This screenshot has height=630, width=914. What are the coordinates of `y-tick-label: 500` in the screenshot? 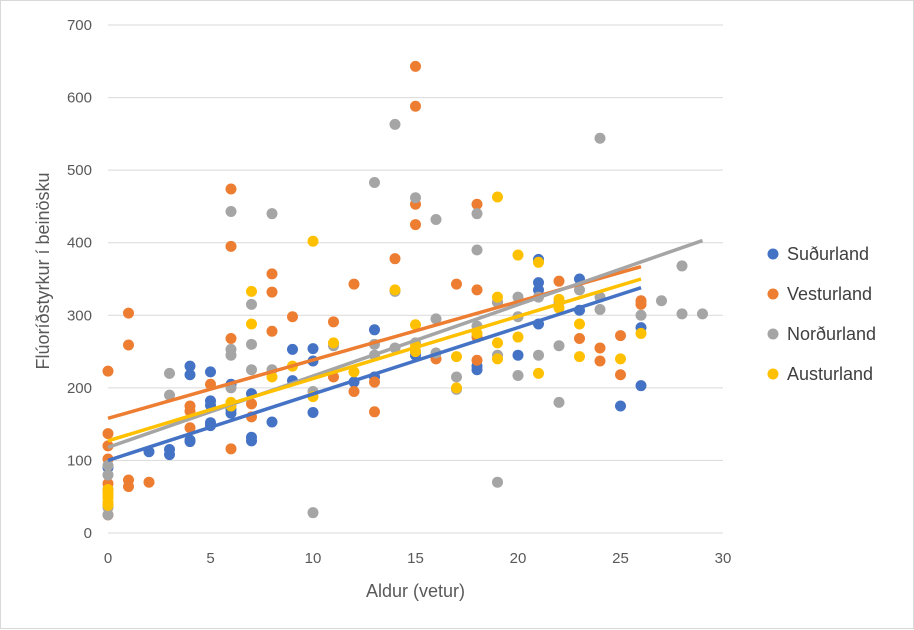 It's located at (79, 170).